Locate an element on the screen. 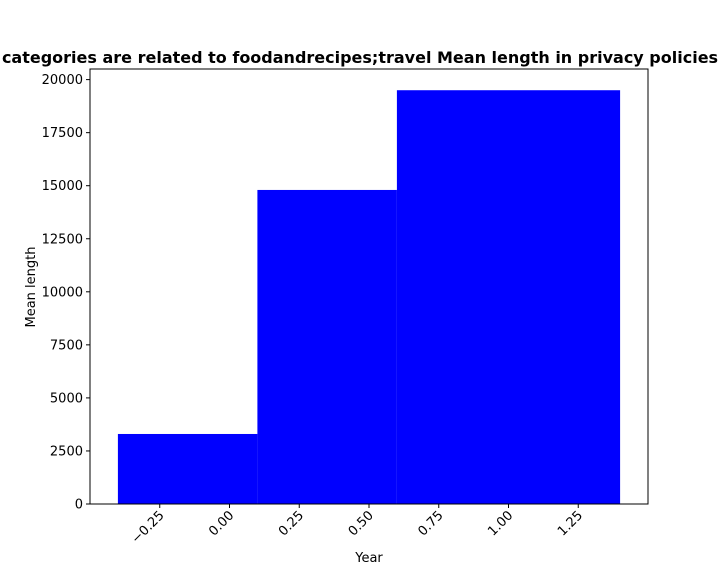  y-axis: 0 2500 5000 7500 10000 12500 15000 17500 20000 is located at coordinates (66, 293).